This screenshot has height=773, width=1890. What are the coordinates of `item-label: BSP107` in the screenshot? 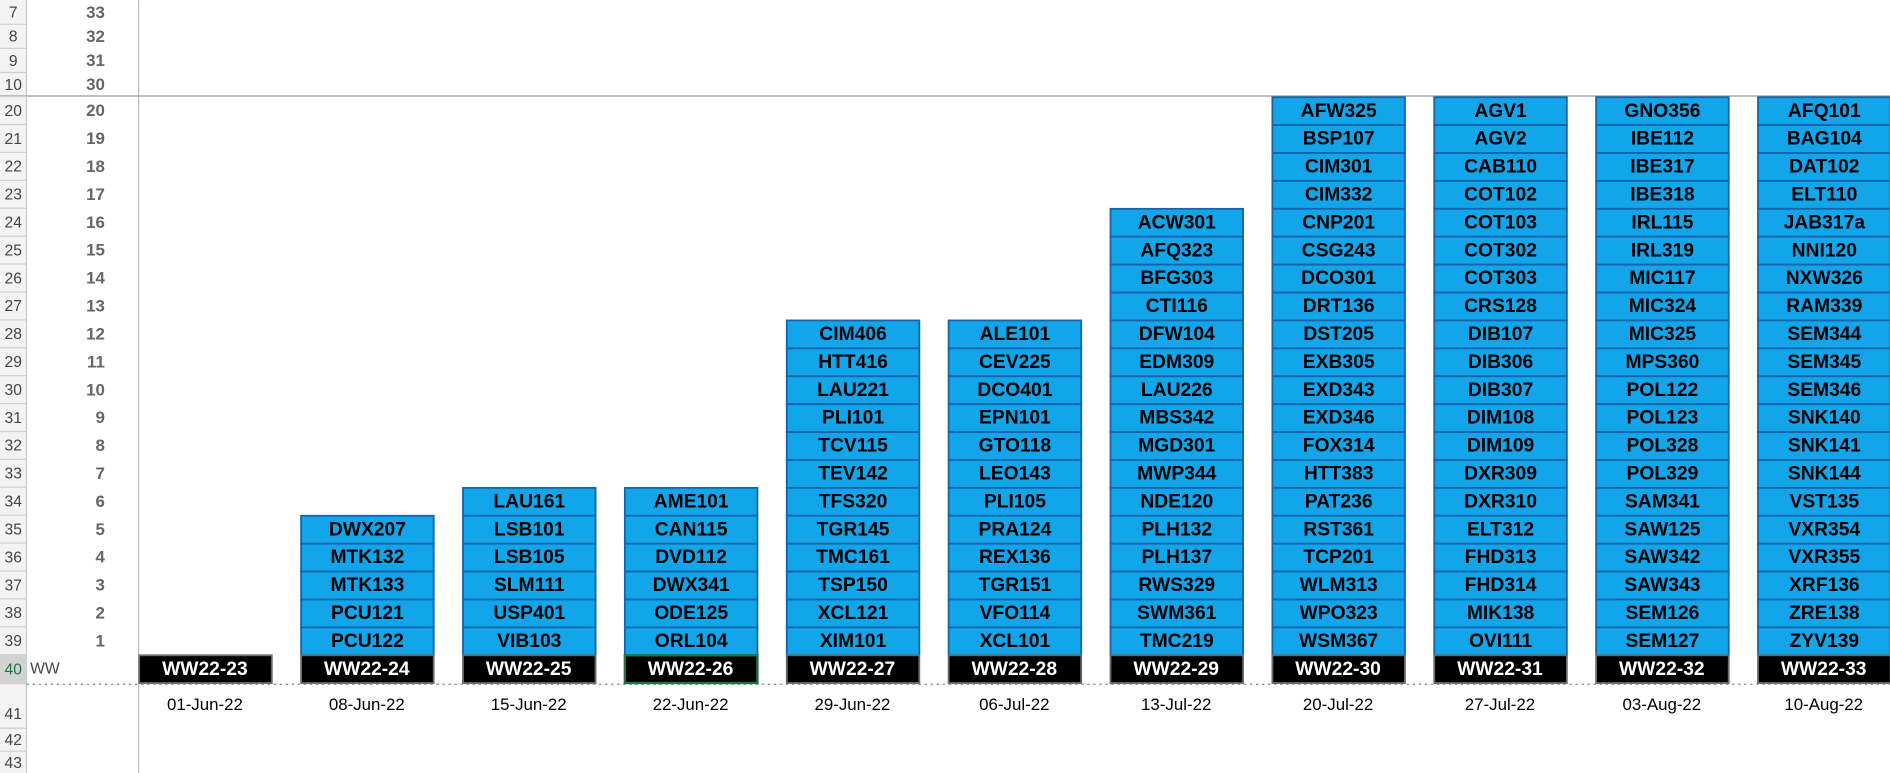 It's located at (1339, 139).